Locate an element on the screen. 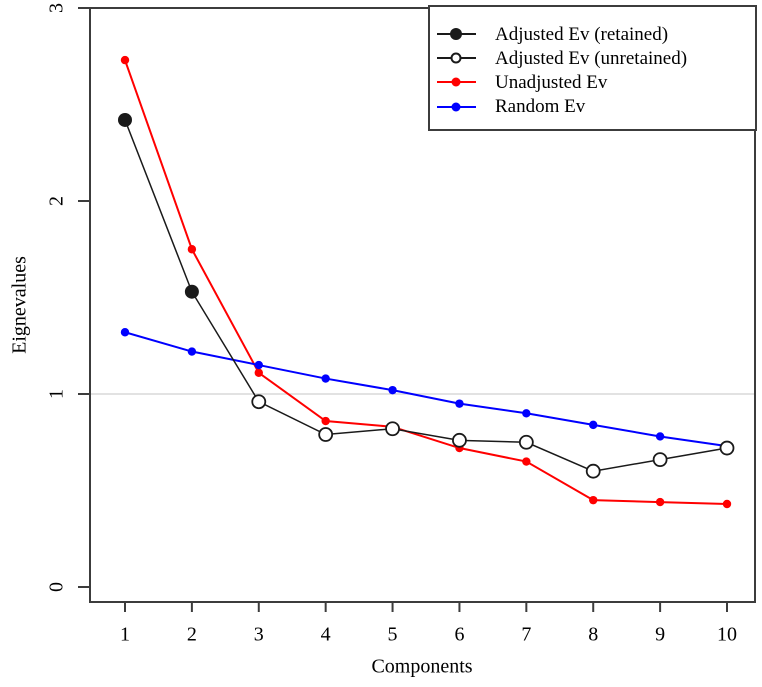 The image size is (762, 687). x-axis-title: Components is located at coordinates (422, 666).